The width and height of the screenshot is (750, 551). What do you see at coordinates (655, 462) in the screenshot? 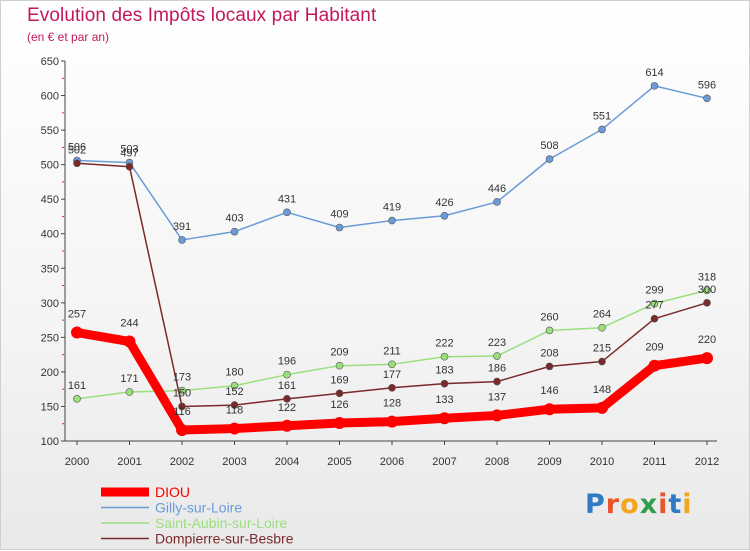
I see `x-tick-label: 2011` at bounding box center [655, 462].